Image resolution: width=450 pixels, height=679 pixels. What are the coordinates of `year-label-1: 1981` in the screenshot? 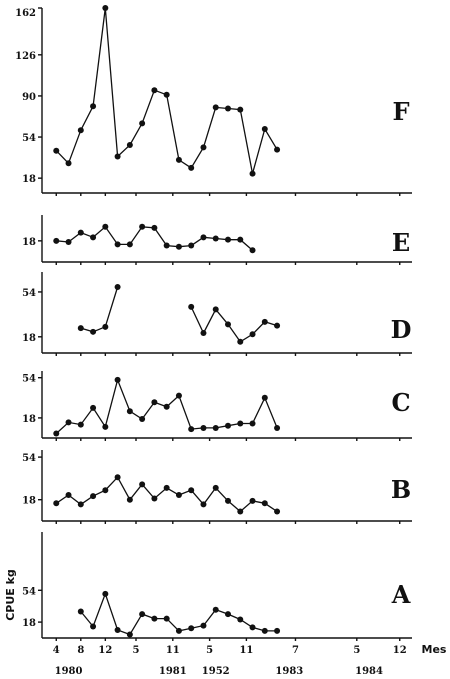 It's located at (173, 671).